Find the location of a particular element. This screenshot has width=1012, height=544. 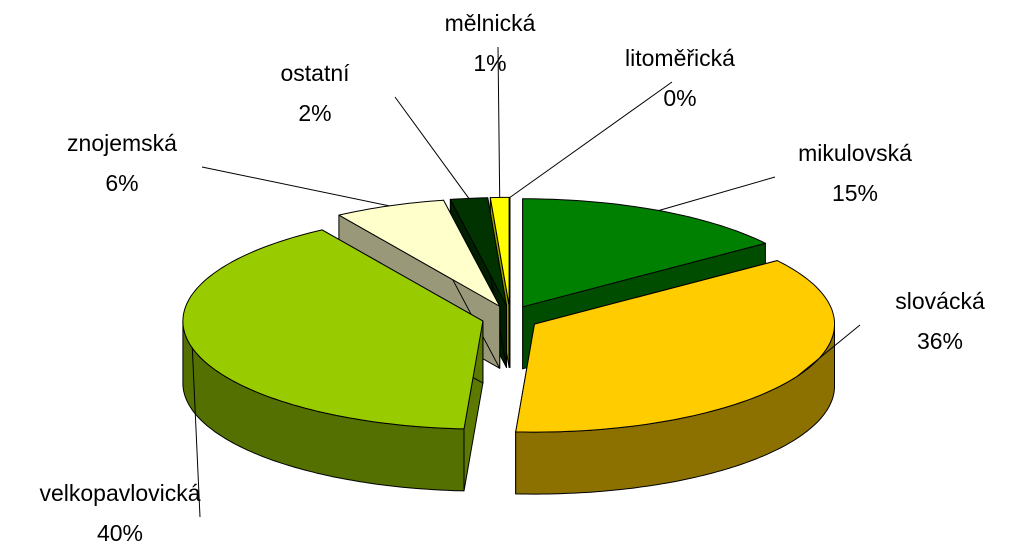

slice-value-label: 6% is located at coordinates (121, 183).